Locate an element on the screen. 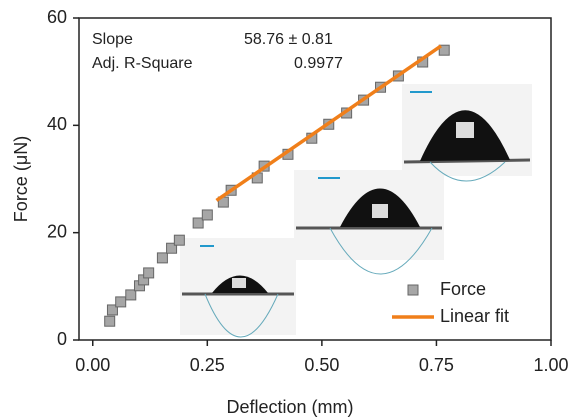 This screenshot has height=420, width=579. x-tick-label: 0.00 is located at coordinates (92, 365).